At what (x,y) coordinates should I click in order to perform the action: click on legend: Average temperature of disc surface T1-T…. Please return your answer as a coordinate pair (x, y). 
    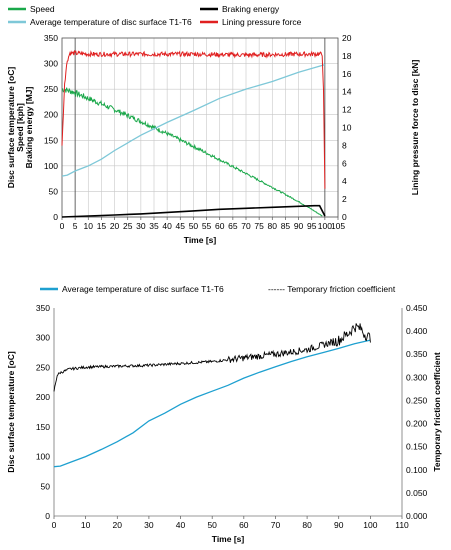
    Looking at the image, I should click on (218, 289).